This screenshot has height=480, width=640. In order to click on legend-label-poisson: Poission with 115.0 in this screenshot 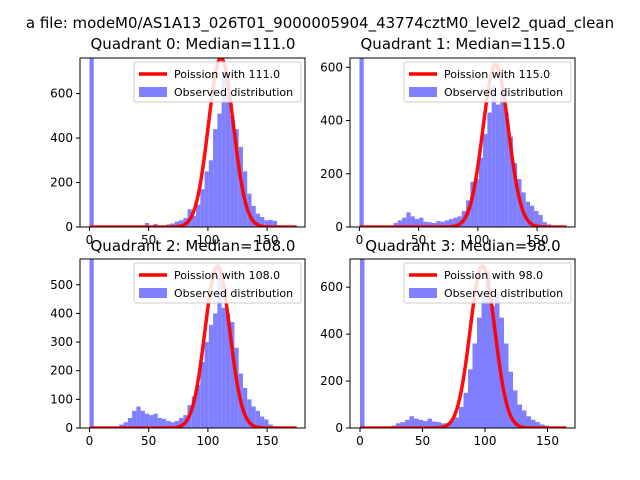, I will do `click(497, 74)`.